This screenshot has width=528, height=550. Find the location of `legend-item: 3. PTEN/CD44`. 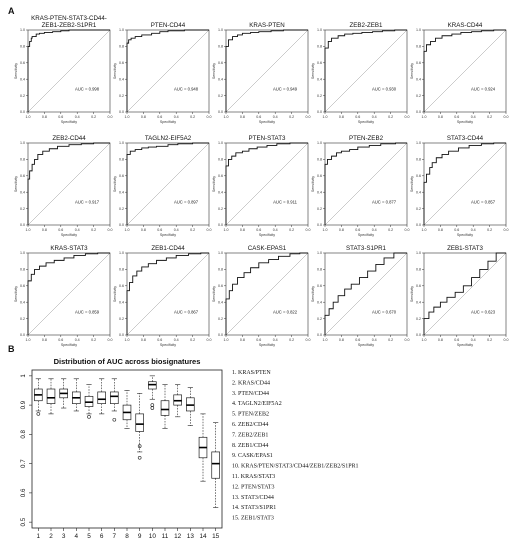

legend-item: 3. PTEN/CD44 is located at coordinates (250, 394).